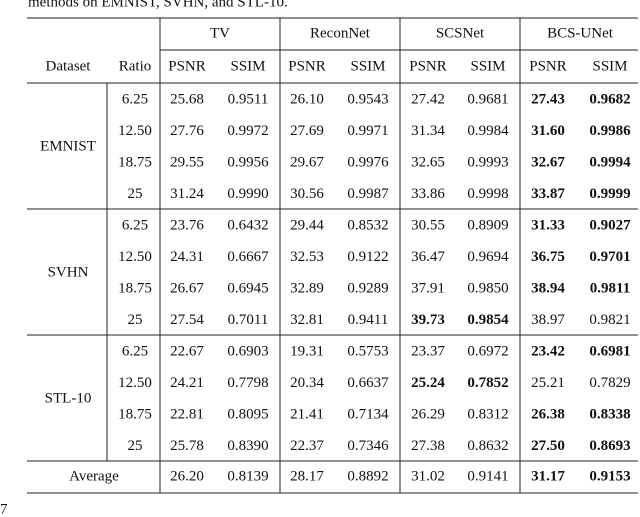 The width and height of the screenshot is (640, 517). Describe the element at coordinates (609, 99) in the screenshot. I see `cell: 0.9682` at that location.